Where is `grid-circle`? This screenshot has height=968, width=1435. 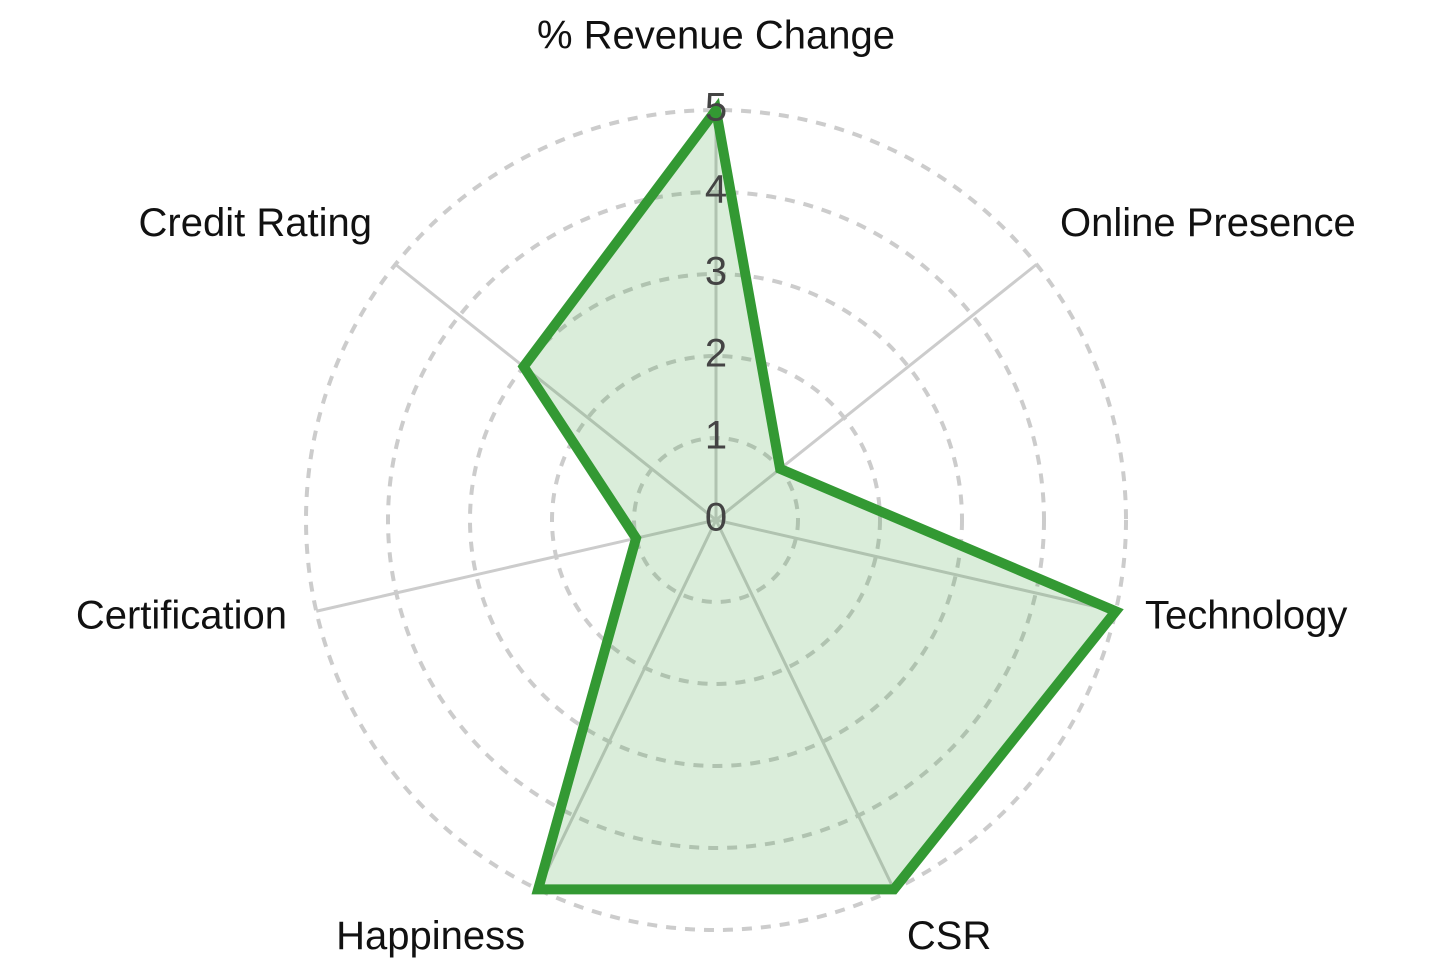 grid-circle is located at coordinates (716, 520).